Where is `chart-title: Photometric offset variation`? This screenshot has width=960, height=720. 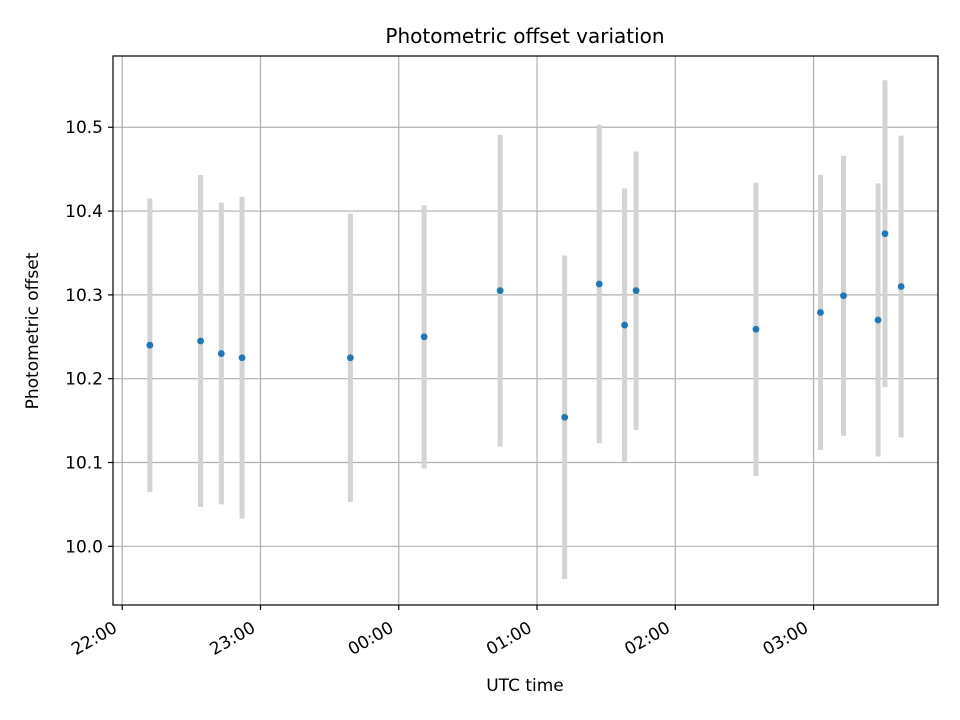 chart-title: Photometric offset variation is located at coordinates (524, 36).